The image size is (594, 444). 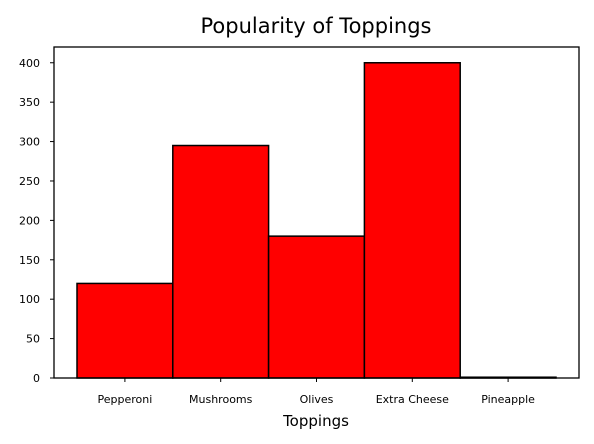 What do you see at coordinates (125, 399) in the screenshot?
I see `x-tick-label: Pepperoni` at bounding box center [125, 399].